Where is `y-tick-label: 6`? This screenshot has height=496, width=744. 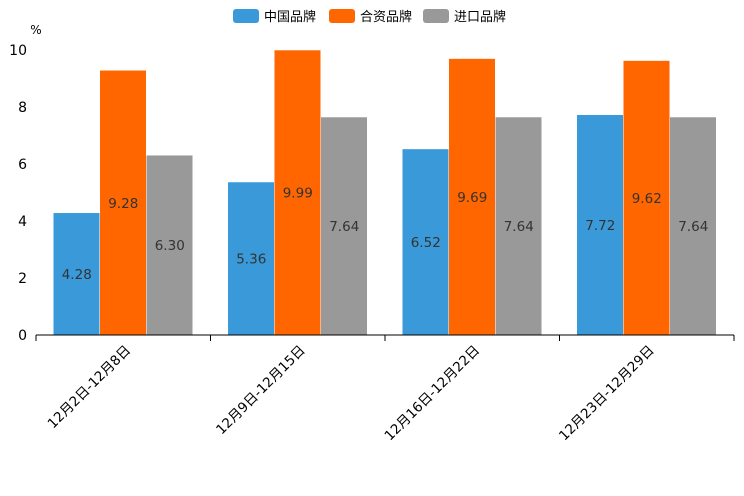
y-tick-label: 6 is located at coordinates (22, 165).